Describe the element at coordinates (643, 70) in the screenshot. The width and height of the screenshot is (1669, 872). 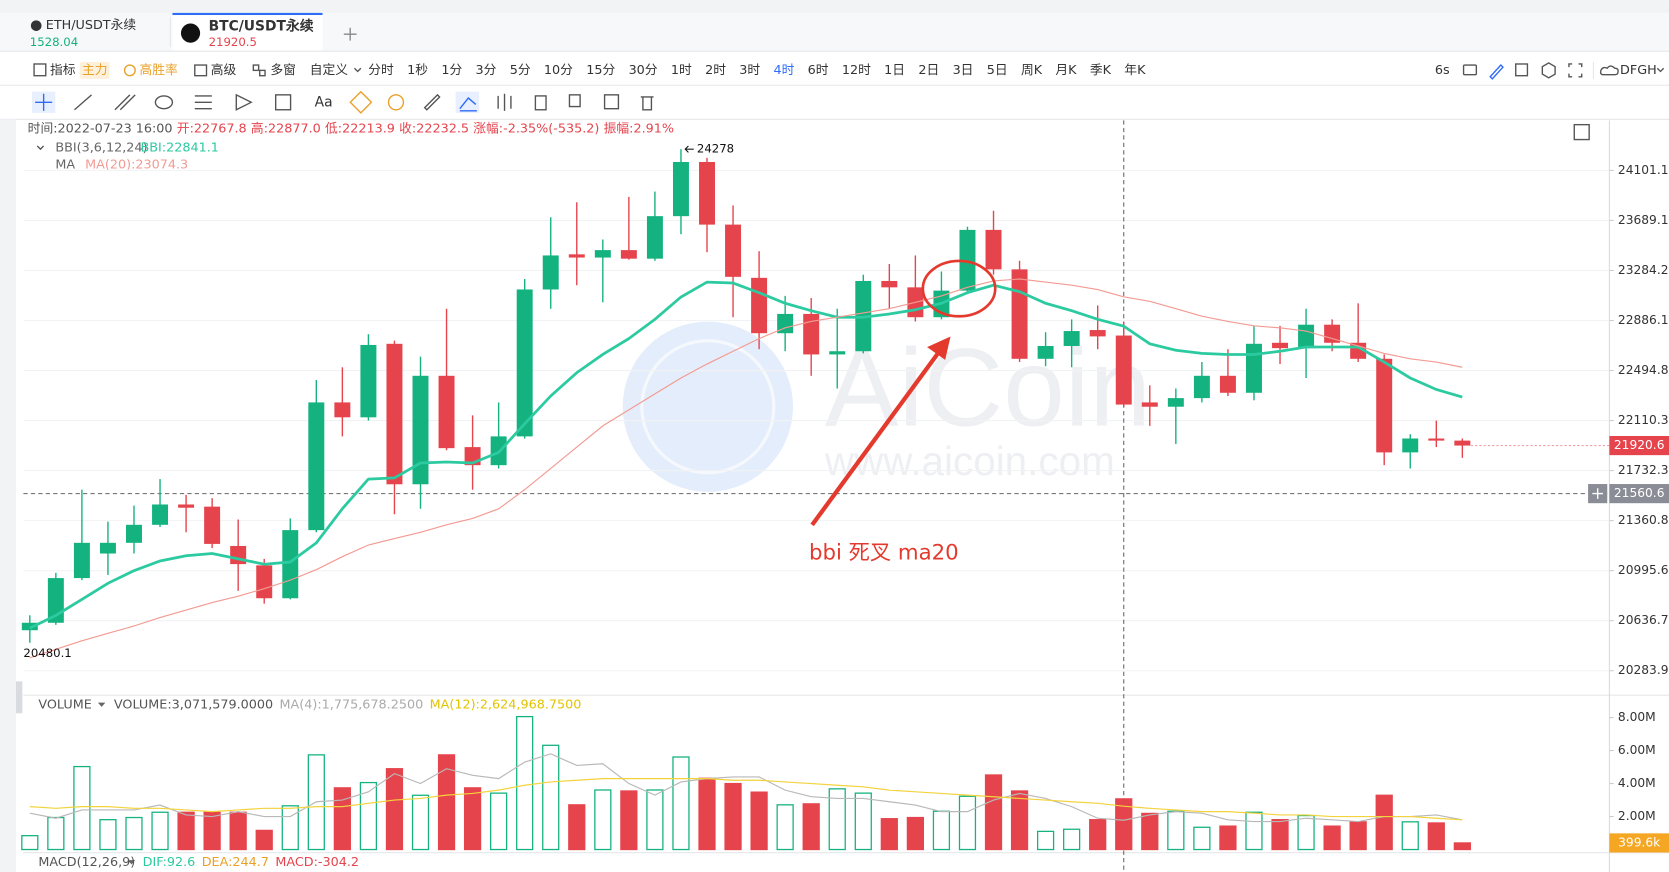
I see `interval-button: 30分` at that location.